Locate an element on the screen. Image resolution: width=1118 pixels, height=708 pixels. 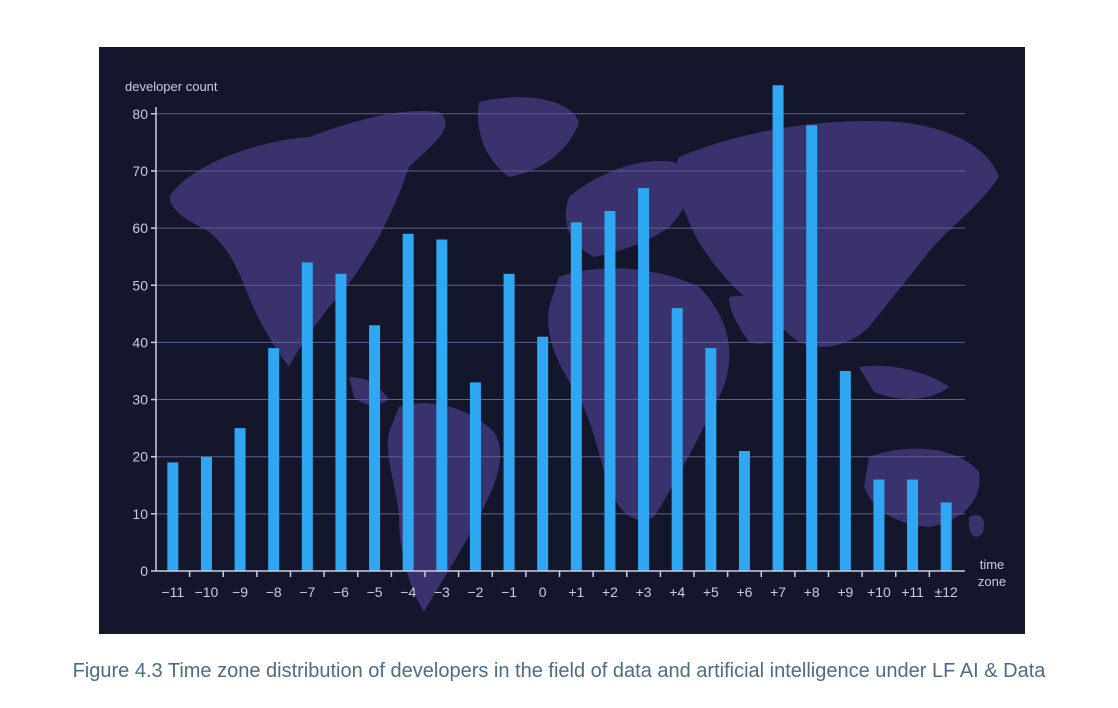
x-tick-label: 0 is located at coordinates (543, 592).